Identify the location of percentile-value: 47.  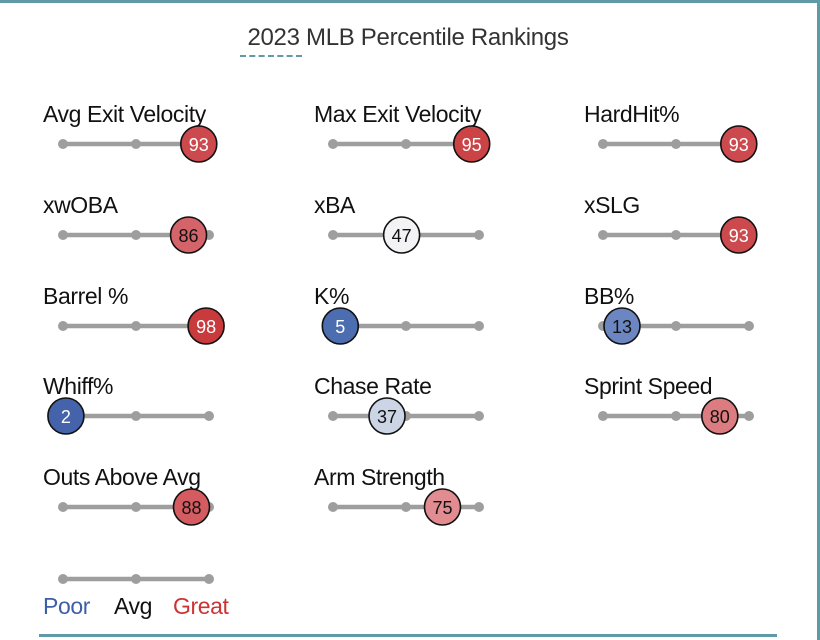
(402, 236).